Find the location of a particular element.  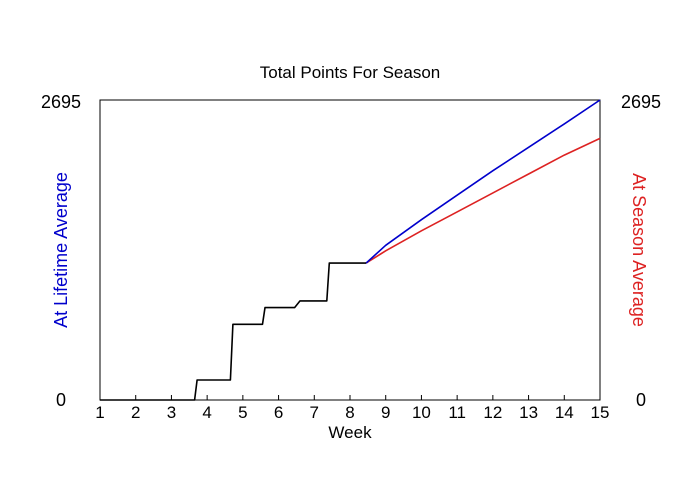

y-axis-label-left: At Lifetime Average is located at coordinates (61, 250).